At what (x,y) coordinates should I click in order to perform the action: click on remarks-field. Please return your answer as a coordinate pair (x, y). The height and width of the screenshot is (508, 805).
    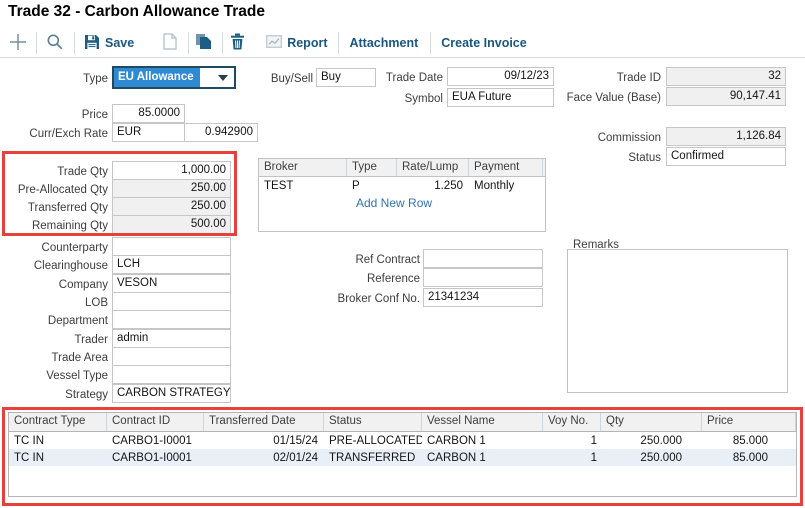
    Looking at the image, I should click on (677, 321).